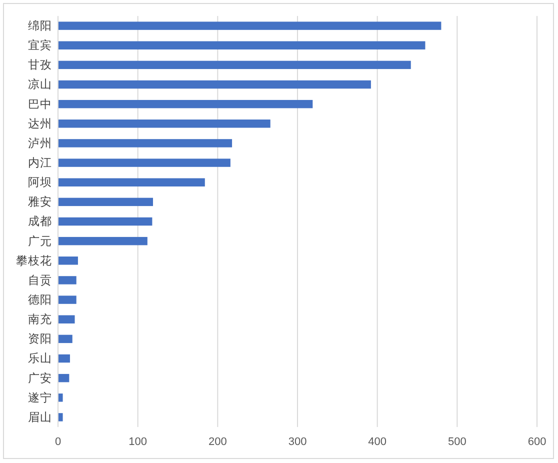 This screenshot has width=558, height=463. What do you see at coordinates (217, 442) in the screenshot?
I see `x-tick-label: 200` at bounding box center [217, 442].